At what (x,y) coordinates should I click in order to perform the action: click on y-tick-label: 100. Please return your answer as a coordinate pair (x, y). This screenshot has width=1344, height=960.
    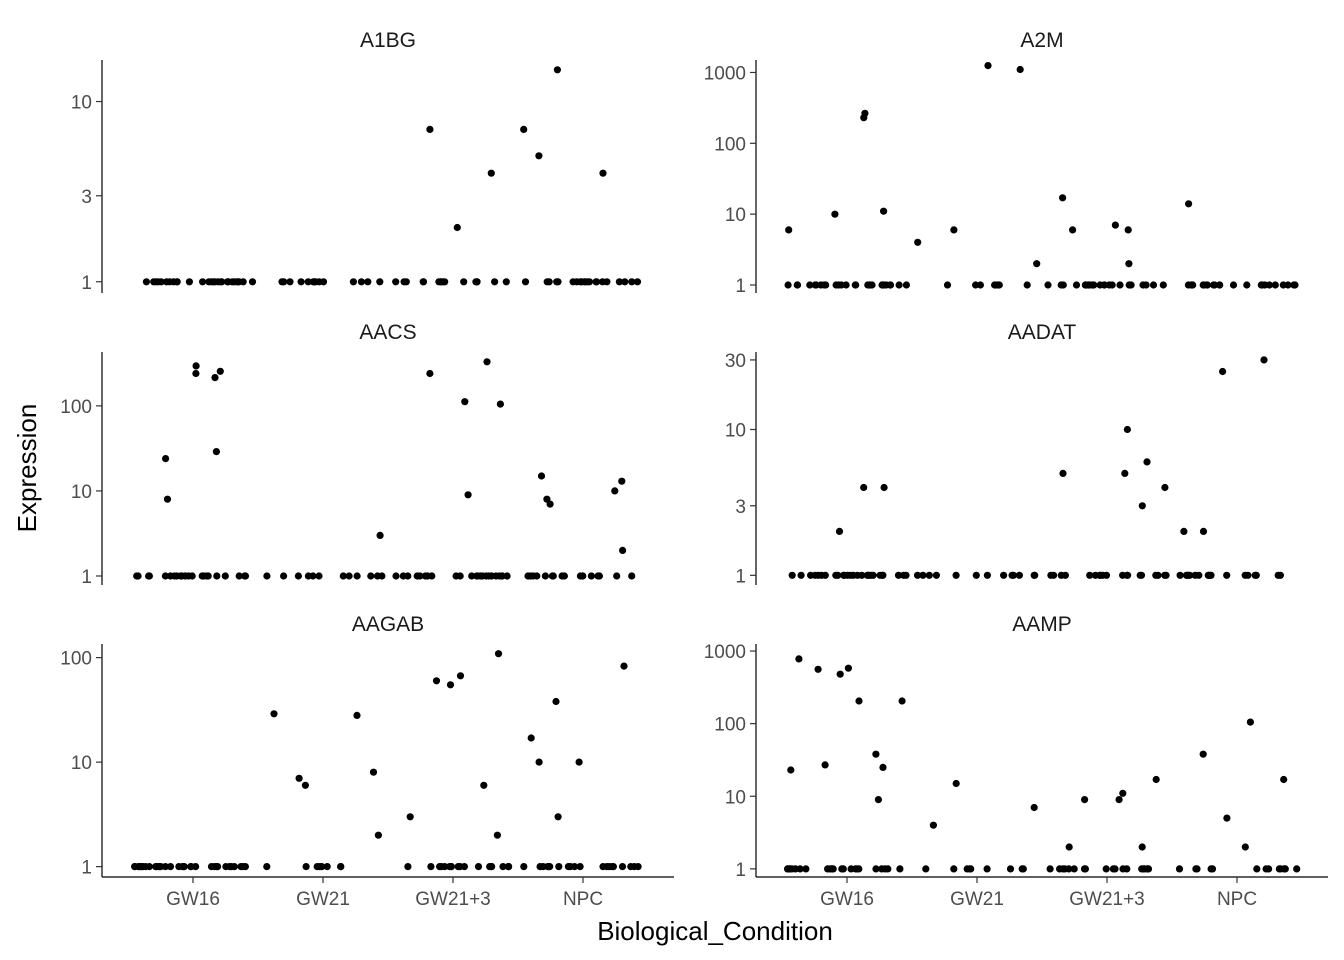
    Looking at the image, I should click on (730, 144).